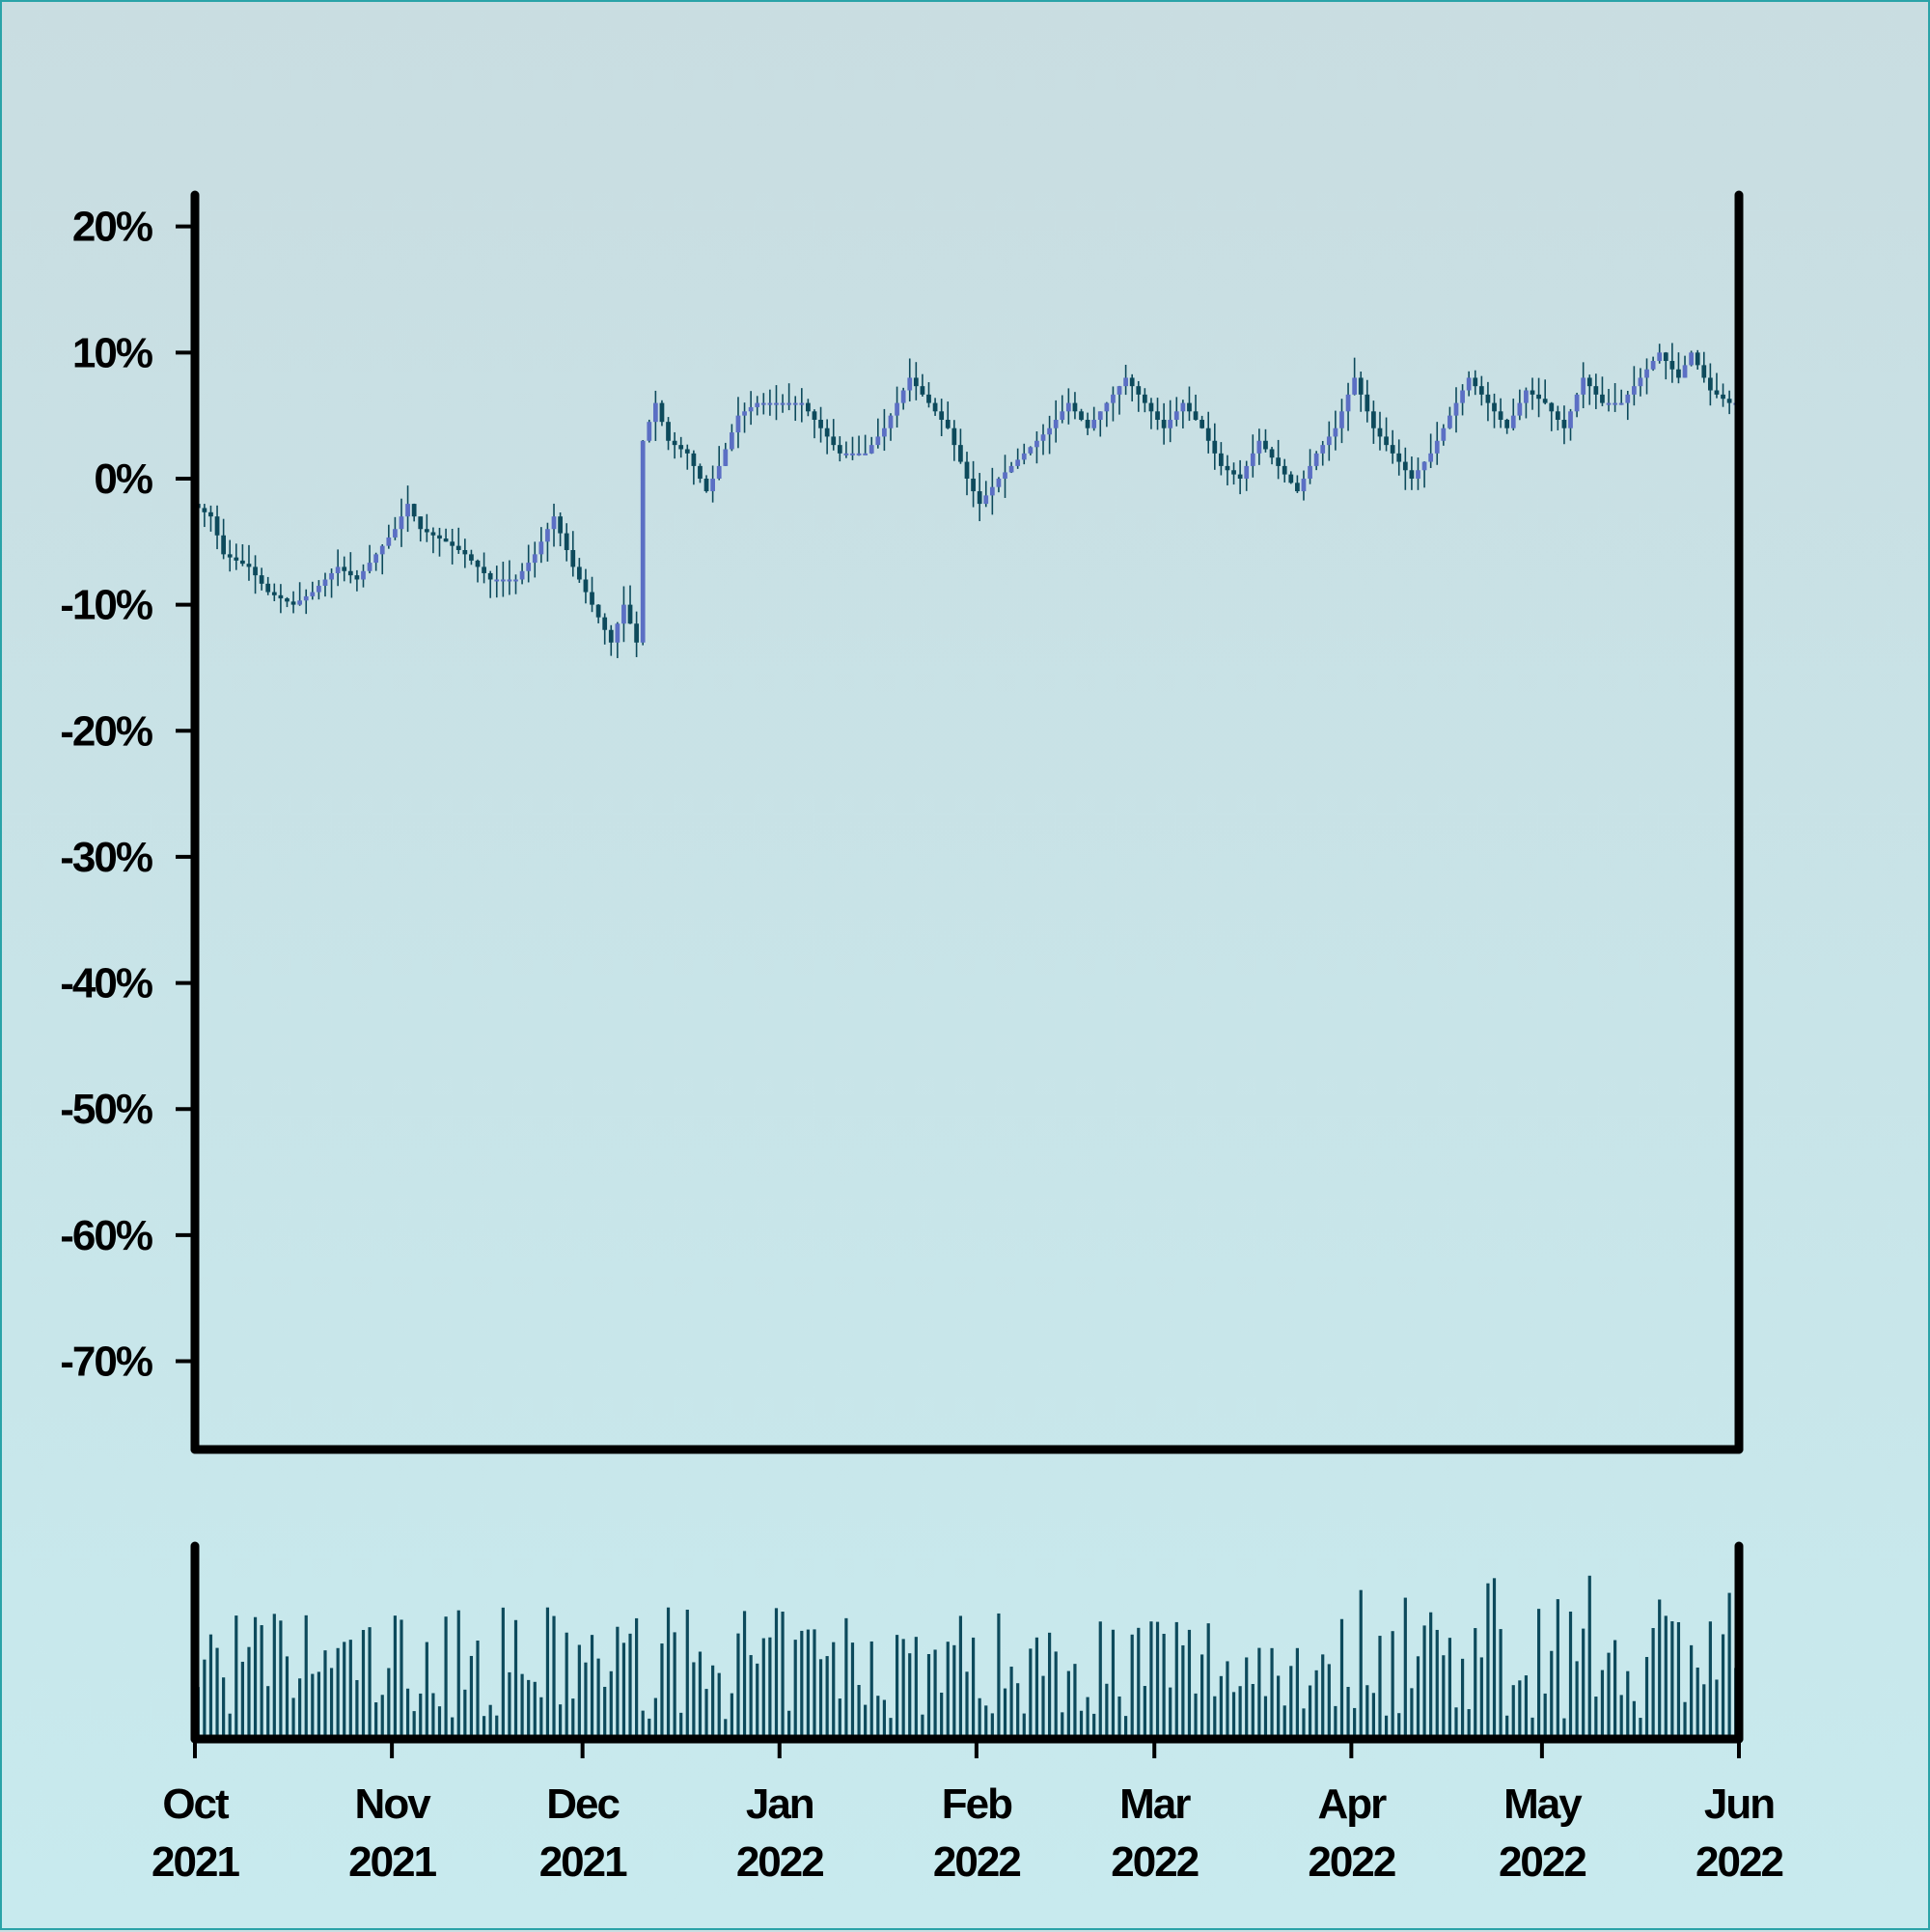 The image size is (1930, 1932). What do you see at coordinates (977, 1804) in the screenshot?
I see `x-tick-label-month: Feb` at bounding box center [977, 1804].